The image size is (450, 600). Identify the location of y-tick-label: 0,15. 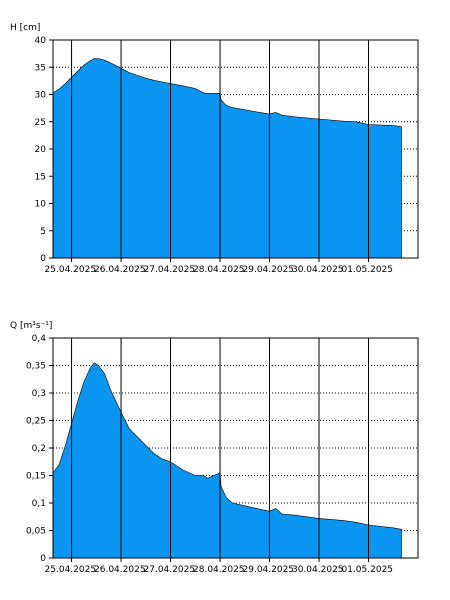
(36, 477).